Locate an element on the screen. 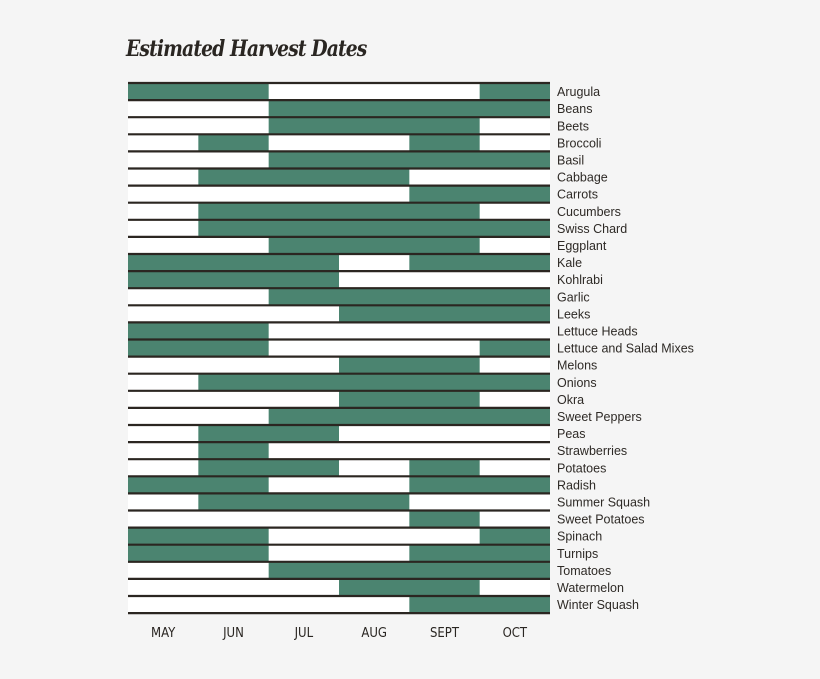 The image size is (820, 679). crop-label: Leeks is located at coordinates (573, 314).